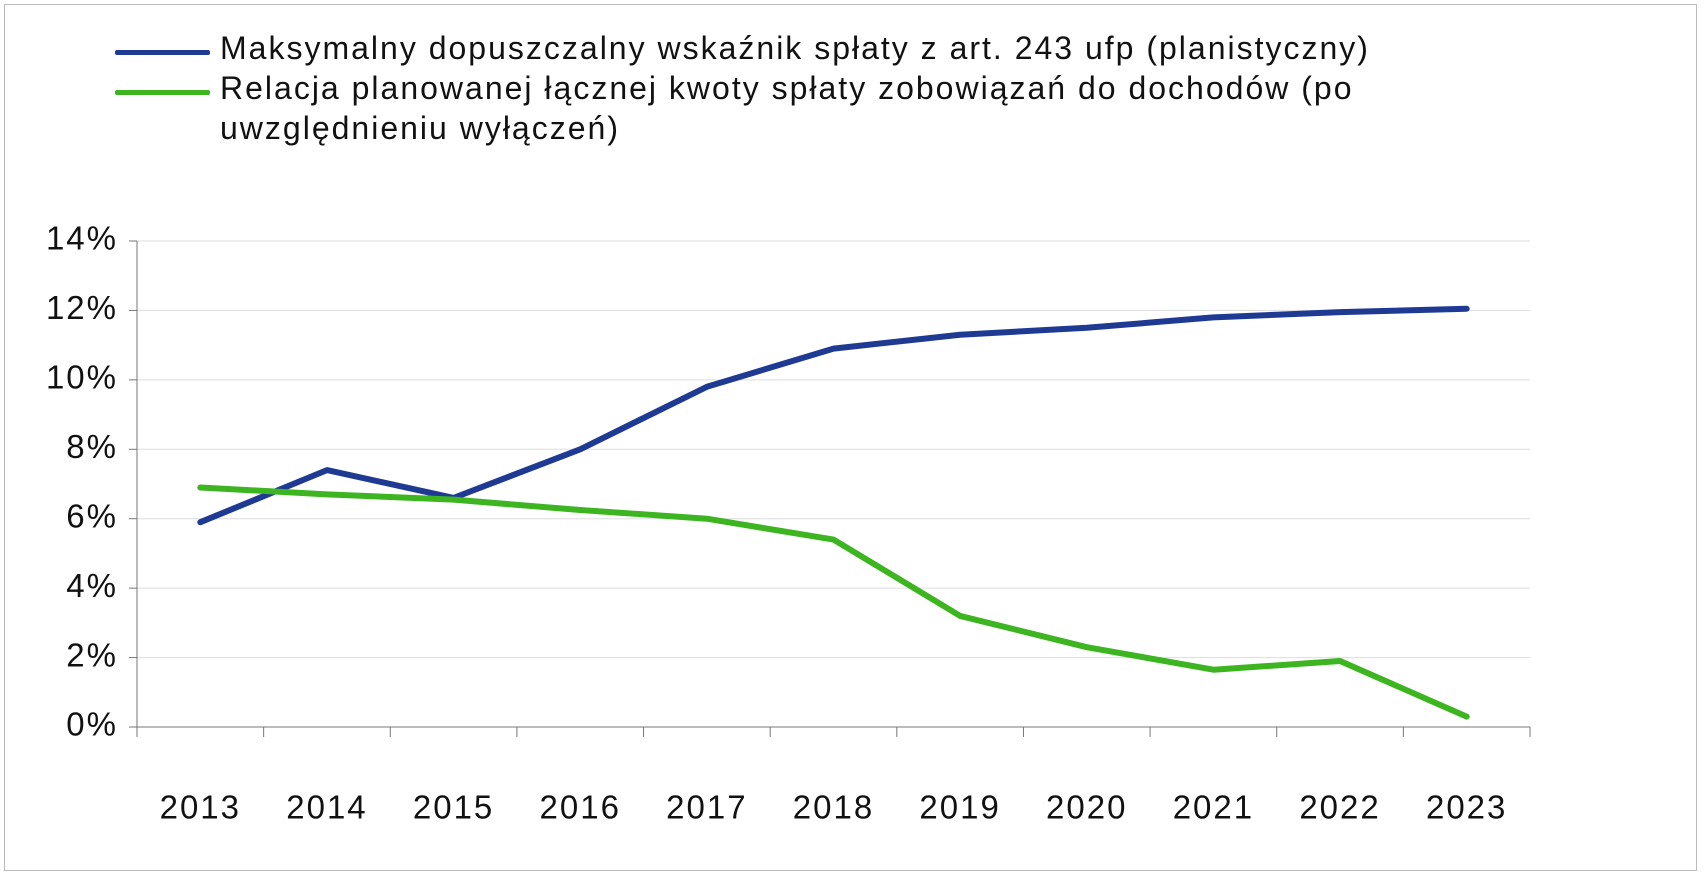  I want to click on y-tick-label: 14%, so click(82, 238).